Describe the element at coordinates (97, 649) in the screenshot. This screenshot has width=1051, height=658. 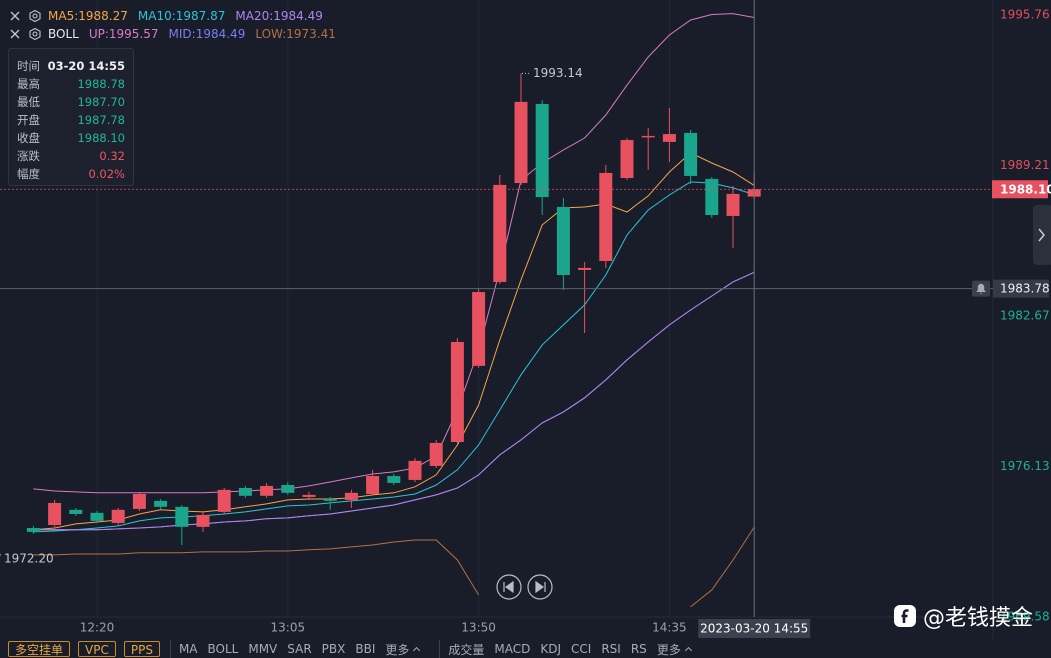
I see `toolbar-button: VPC` at that location.